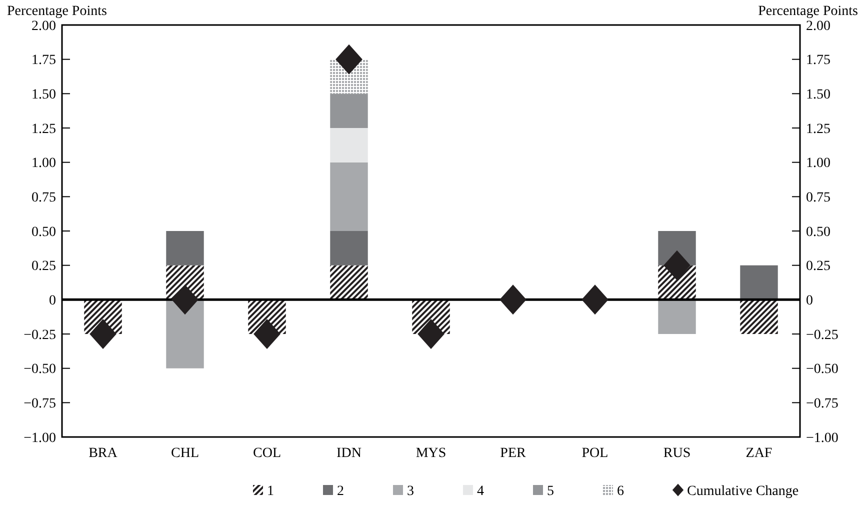  What do you see at coordinates (44, 198) in the screenshot?
I see `y-tick-label: 0.75` at bounding box center [44, 198].